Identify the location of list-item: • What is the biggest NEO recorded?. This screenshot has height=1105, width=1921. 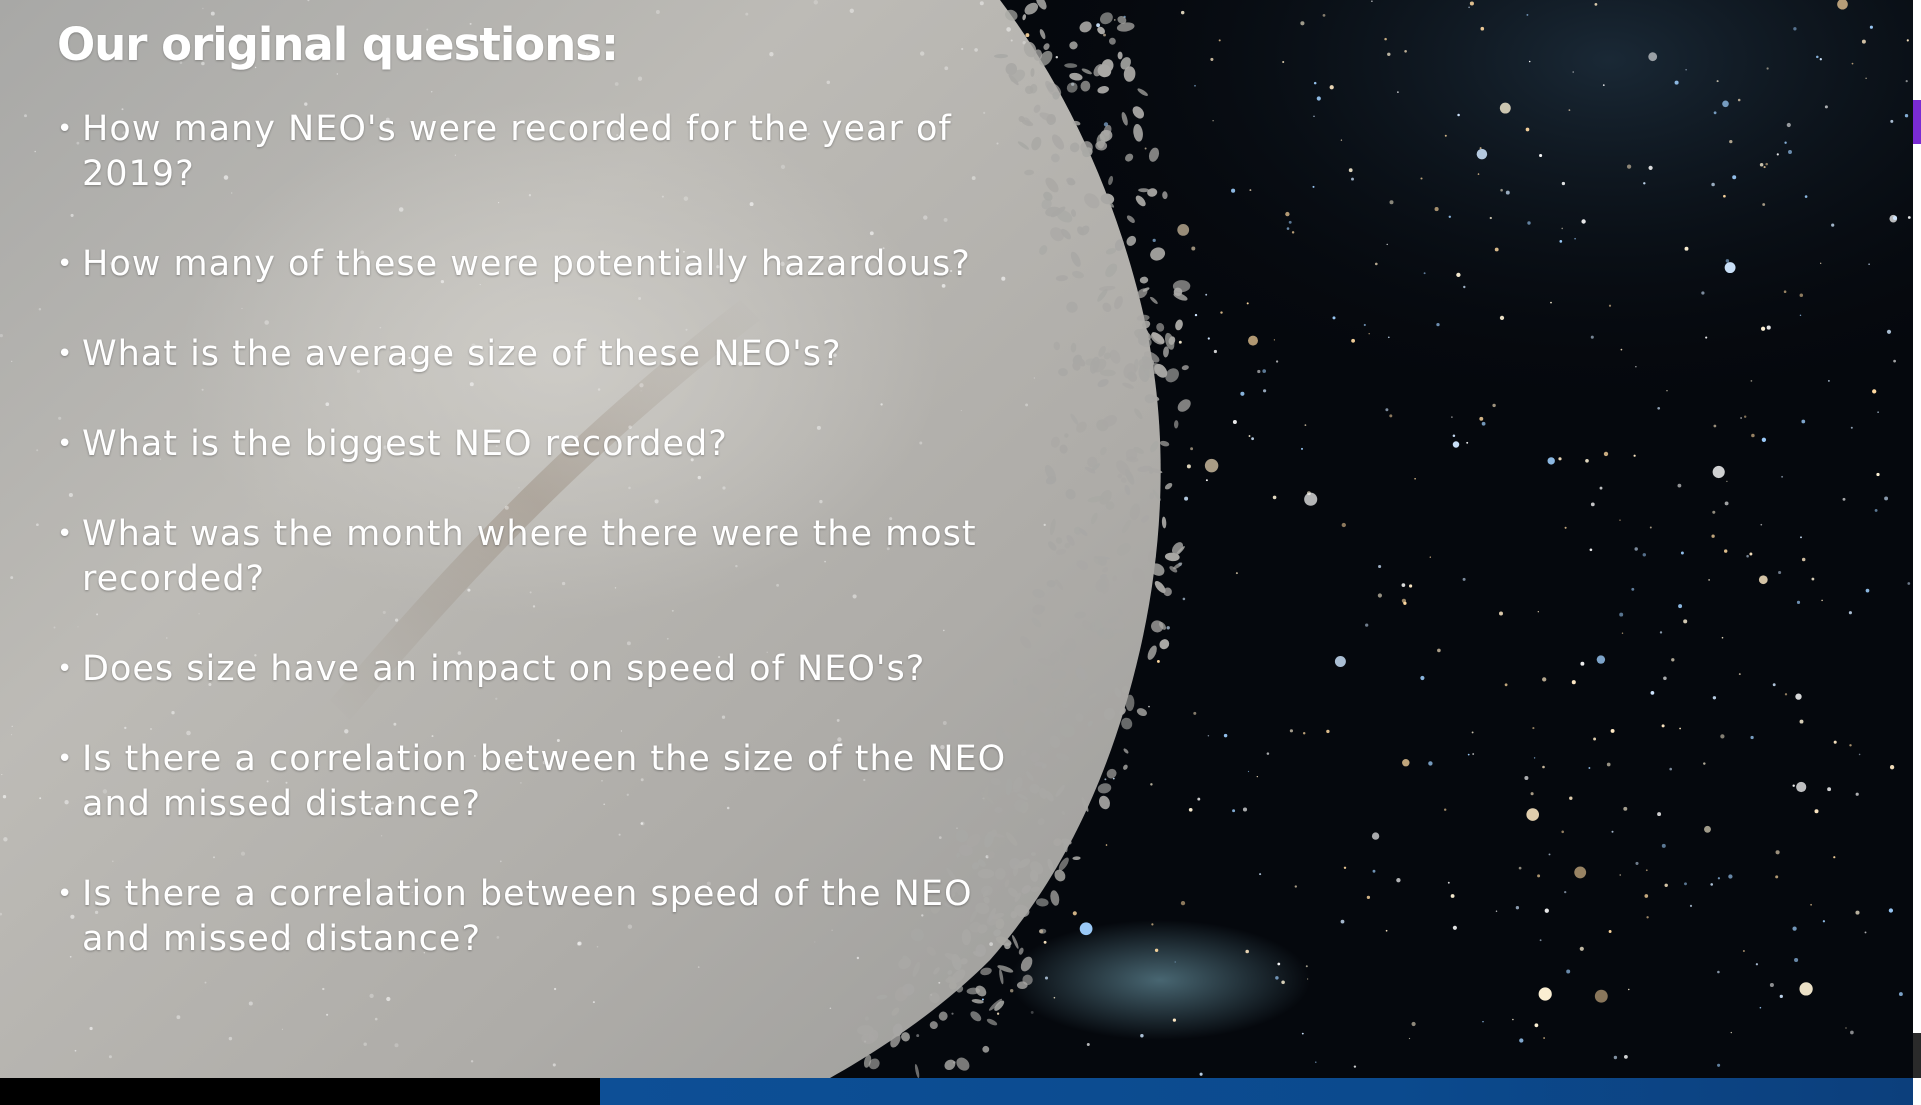
(537, 444).